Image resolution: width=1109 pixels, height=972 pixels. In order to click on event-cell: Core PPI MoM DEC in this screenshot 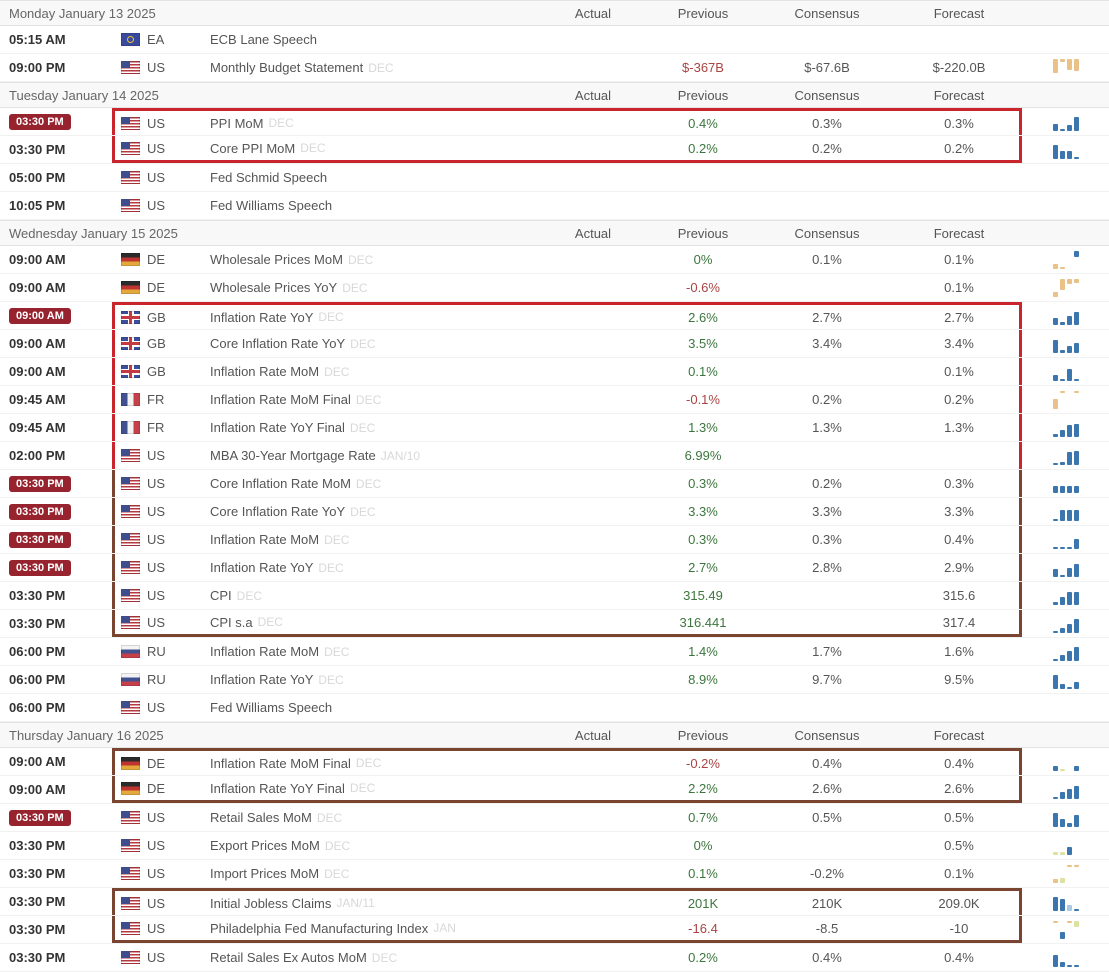, I will do `click(372, 148)`.